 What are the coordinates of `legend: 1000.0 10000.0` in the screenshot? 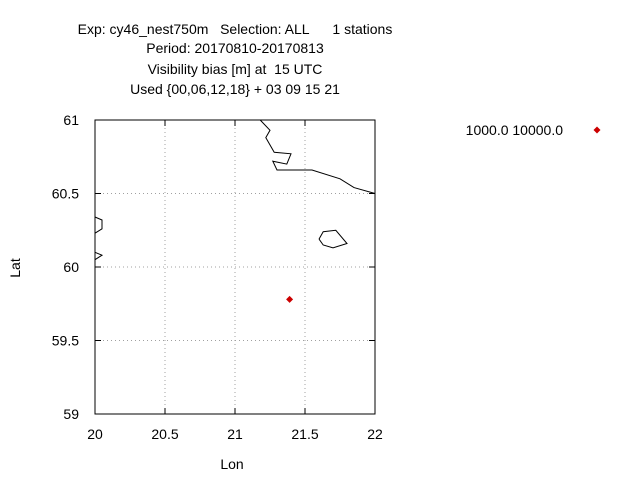 It's located at (533, 130).